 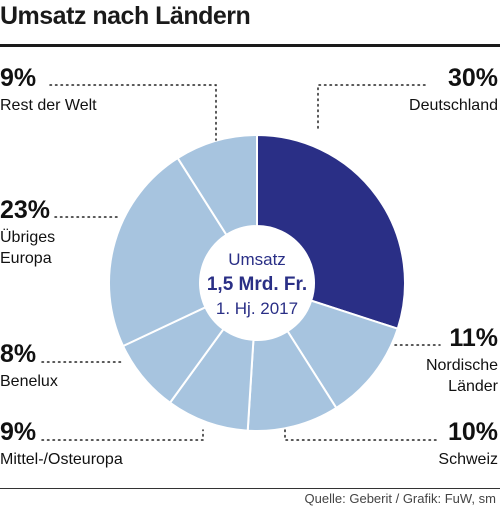 I want to click on leader-mittel-osteuropa, so click(x=122, y=435).